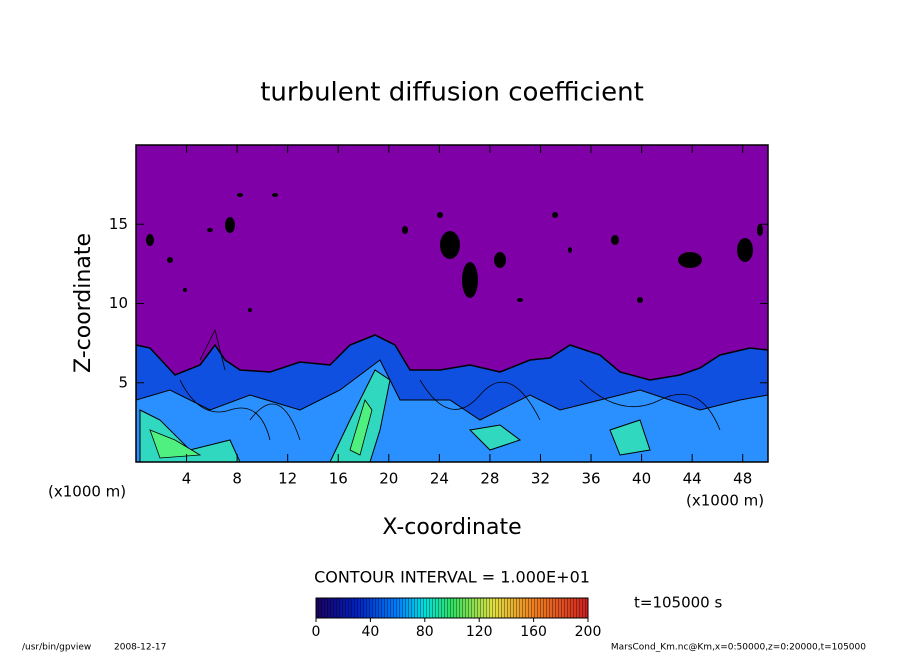 This screenshot has height=654, width=904. Describe the element at coordinates (370, 632) in the screenshot. I see `colorbar-tick-label: 40` at that location.